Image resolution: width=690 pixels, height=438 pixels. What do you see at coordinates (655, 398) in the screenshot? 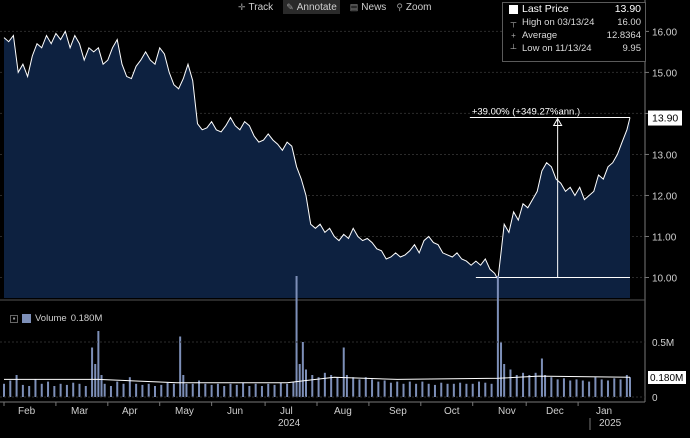
I see `volume-tick-label: 0` at bounding box center [655, 398].